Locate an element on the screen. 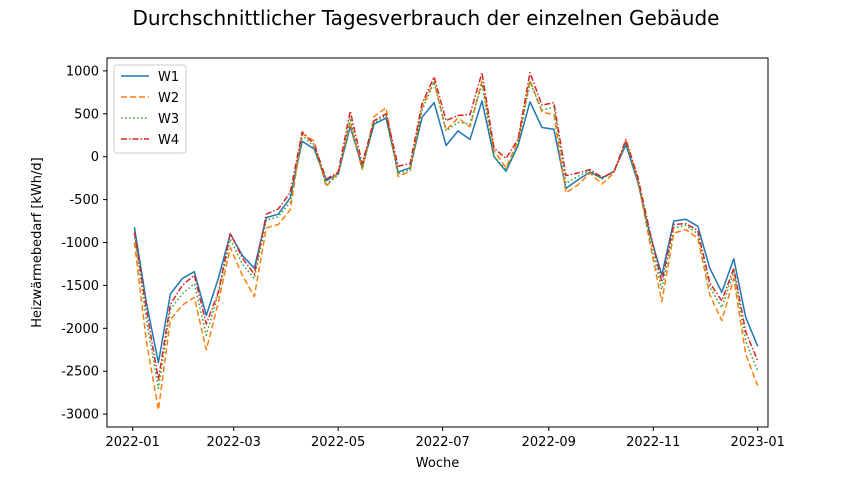  y-tick-label: -1500 is located at coordinates (80, 286).